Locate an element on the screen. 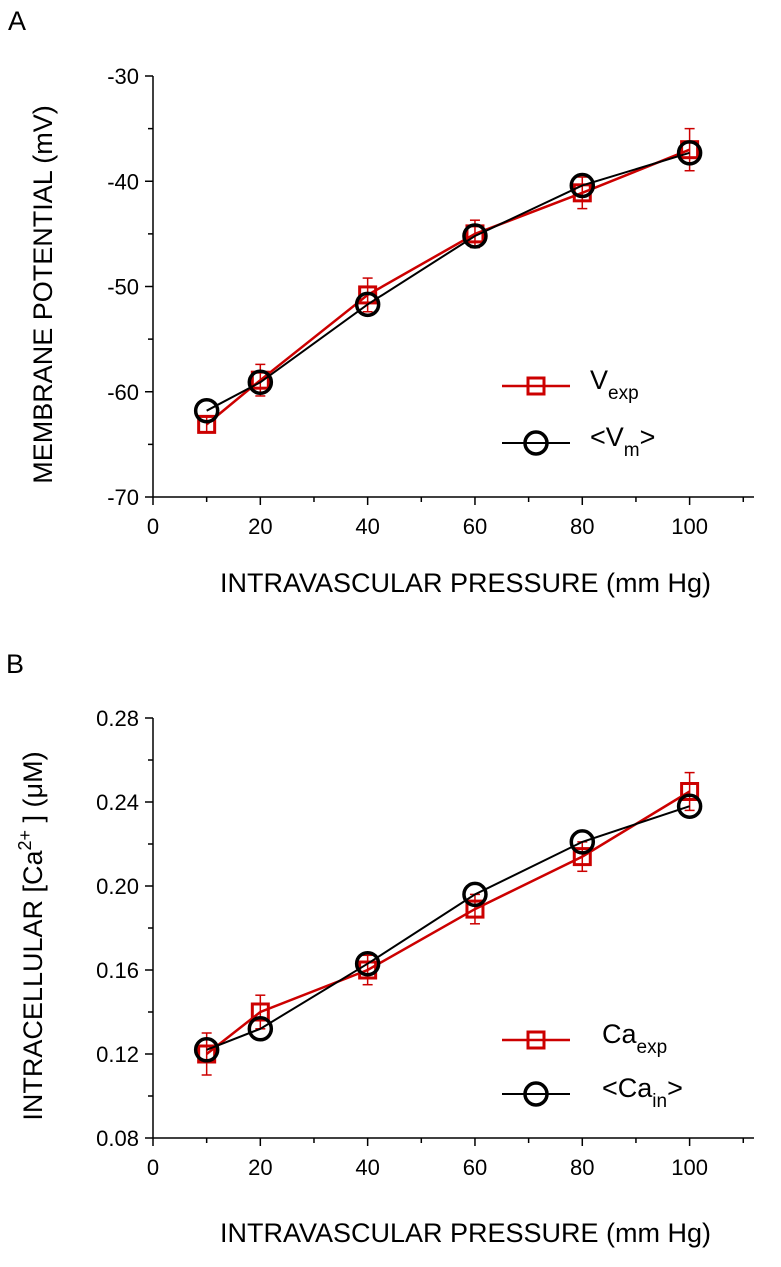 The height and width of the screenshot is (1267, 781). y-axis-title-main: INTRACELLULAR [Ca is located at coordinates (33, 985).